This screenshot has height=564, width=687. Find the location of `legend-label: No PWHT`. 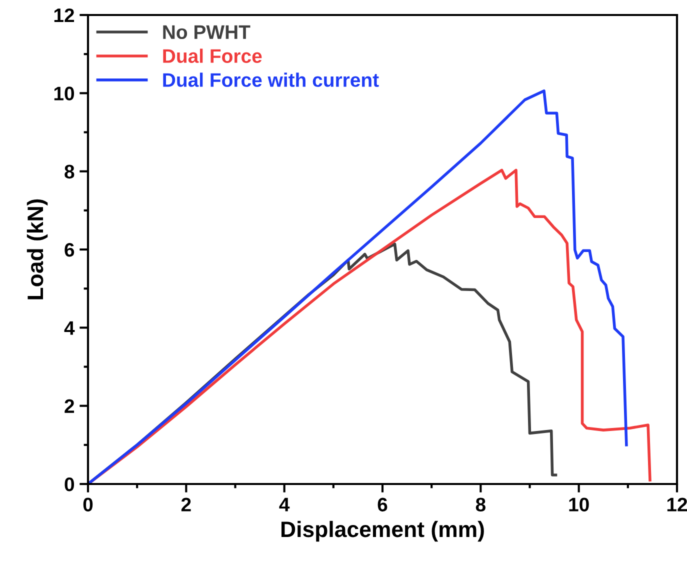

legend-label: No PWHT is located at coordinates (206, 32).